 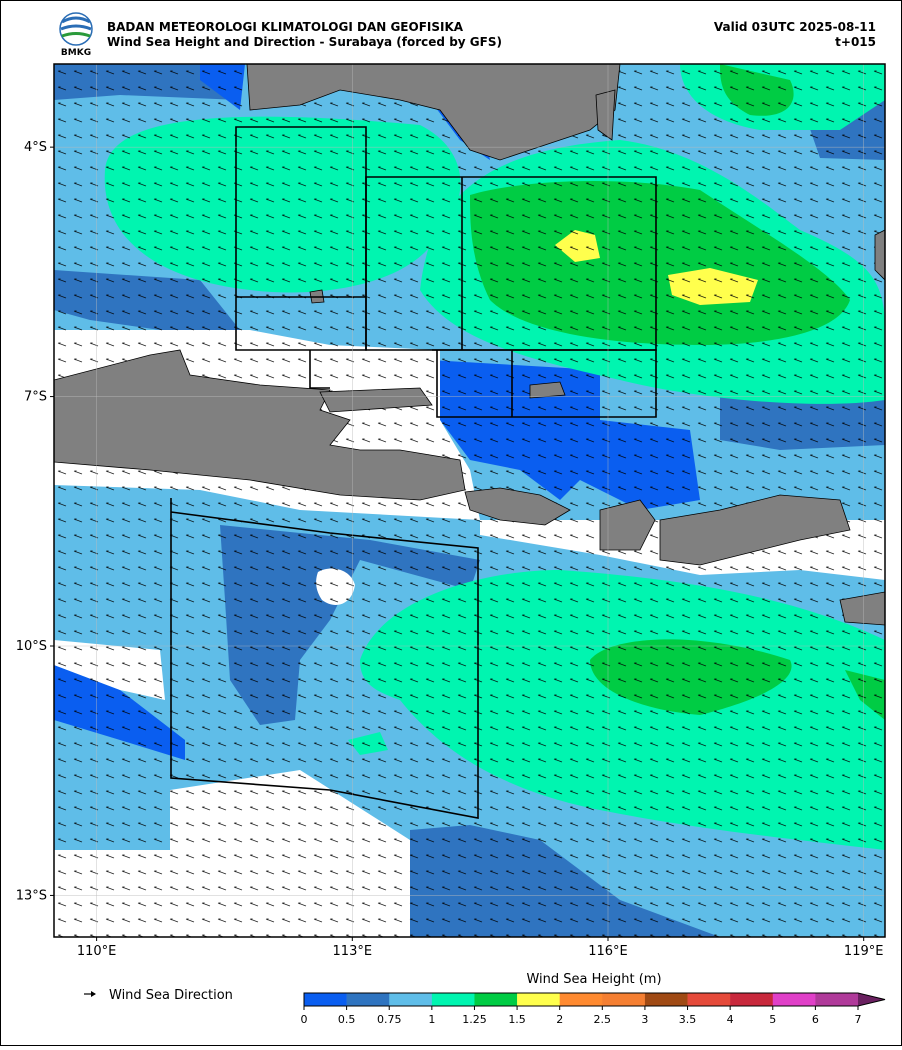 What do you see at coordinates (864, 951) in the screenshot?
I see `x-tick-label: 119°E` at bounding box center [864, 951].